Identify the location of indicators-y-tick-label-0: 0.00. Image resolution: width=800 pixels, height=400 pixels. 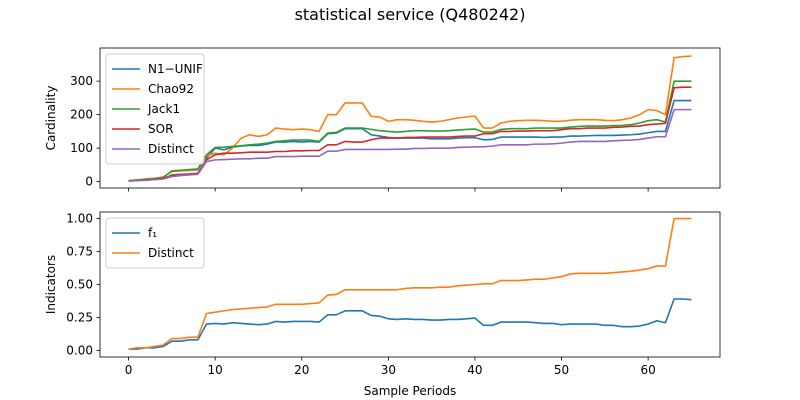
(79, 350).